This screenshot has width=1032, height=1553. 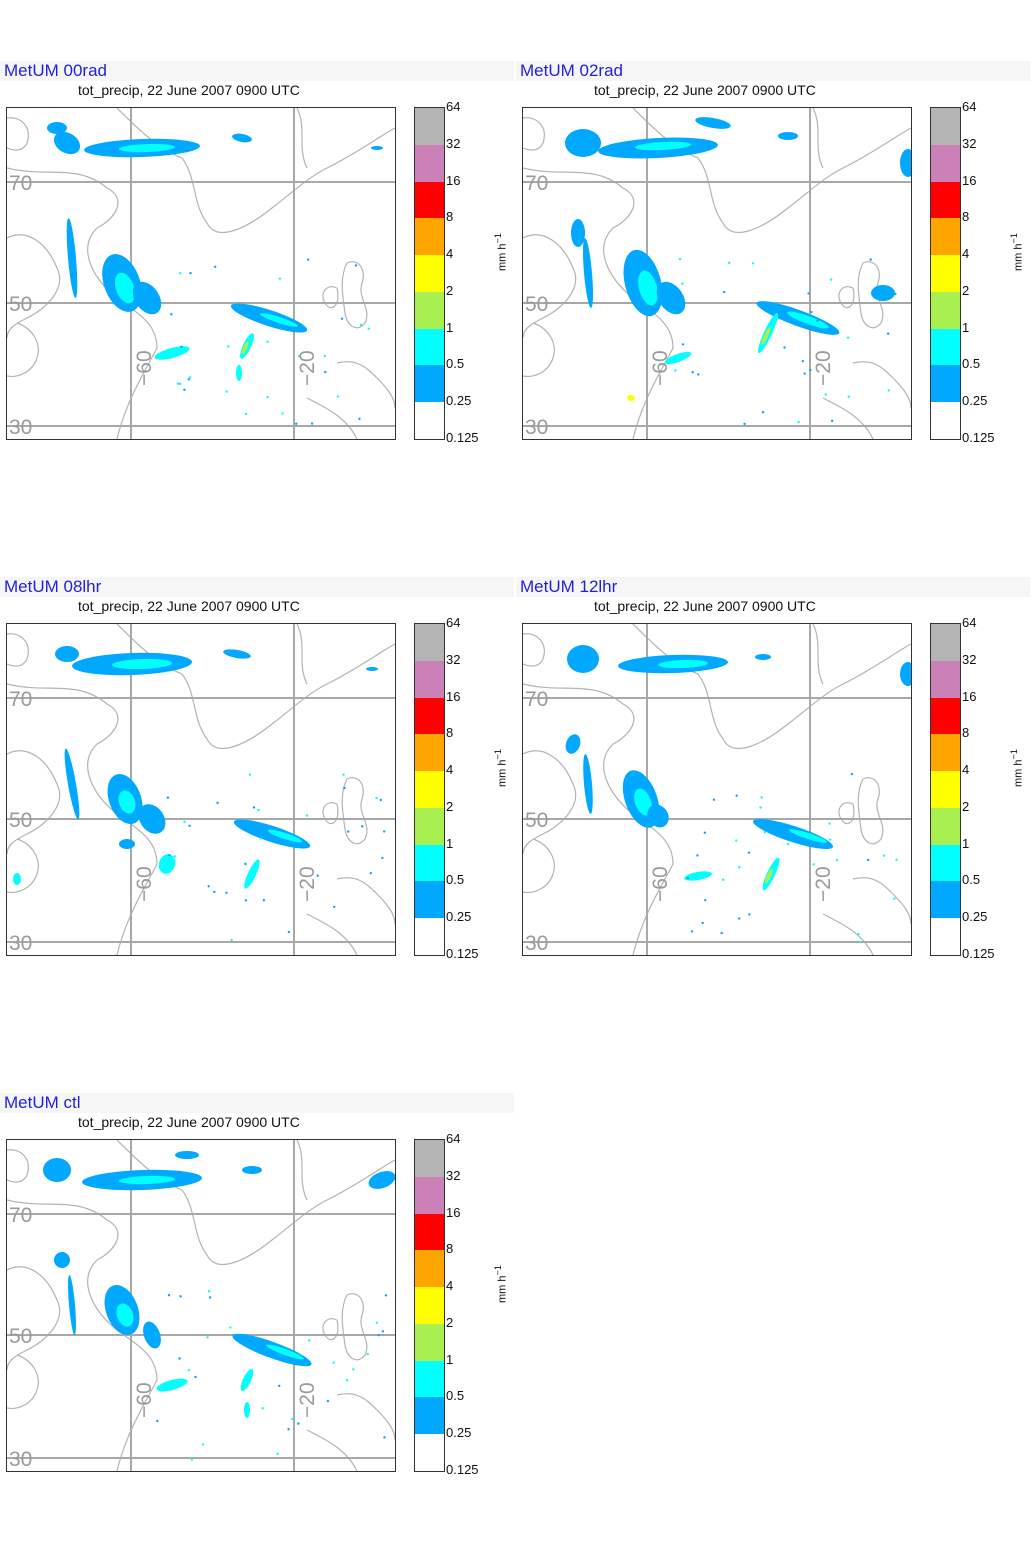 I want to click on panel-title: MetUM 12lhr, so click(x=569, y=586).